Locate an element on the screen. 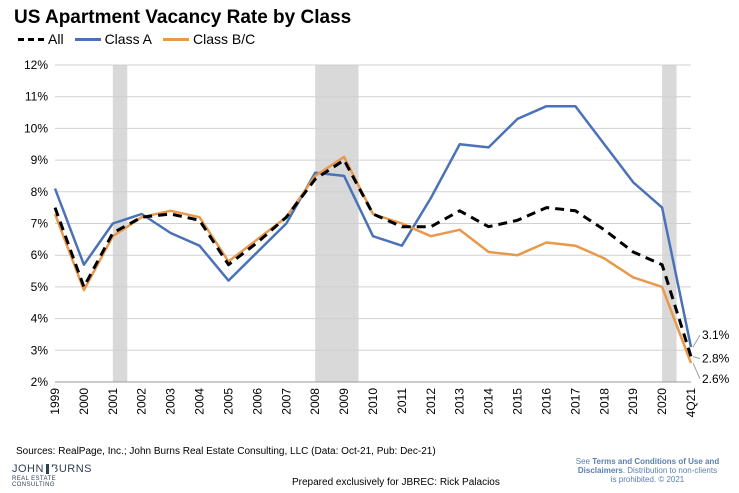  x-tick-label: 2014 is located at coordinates (489, 401).